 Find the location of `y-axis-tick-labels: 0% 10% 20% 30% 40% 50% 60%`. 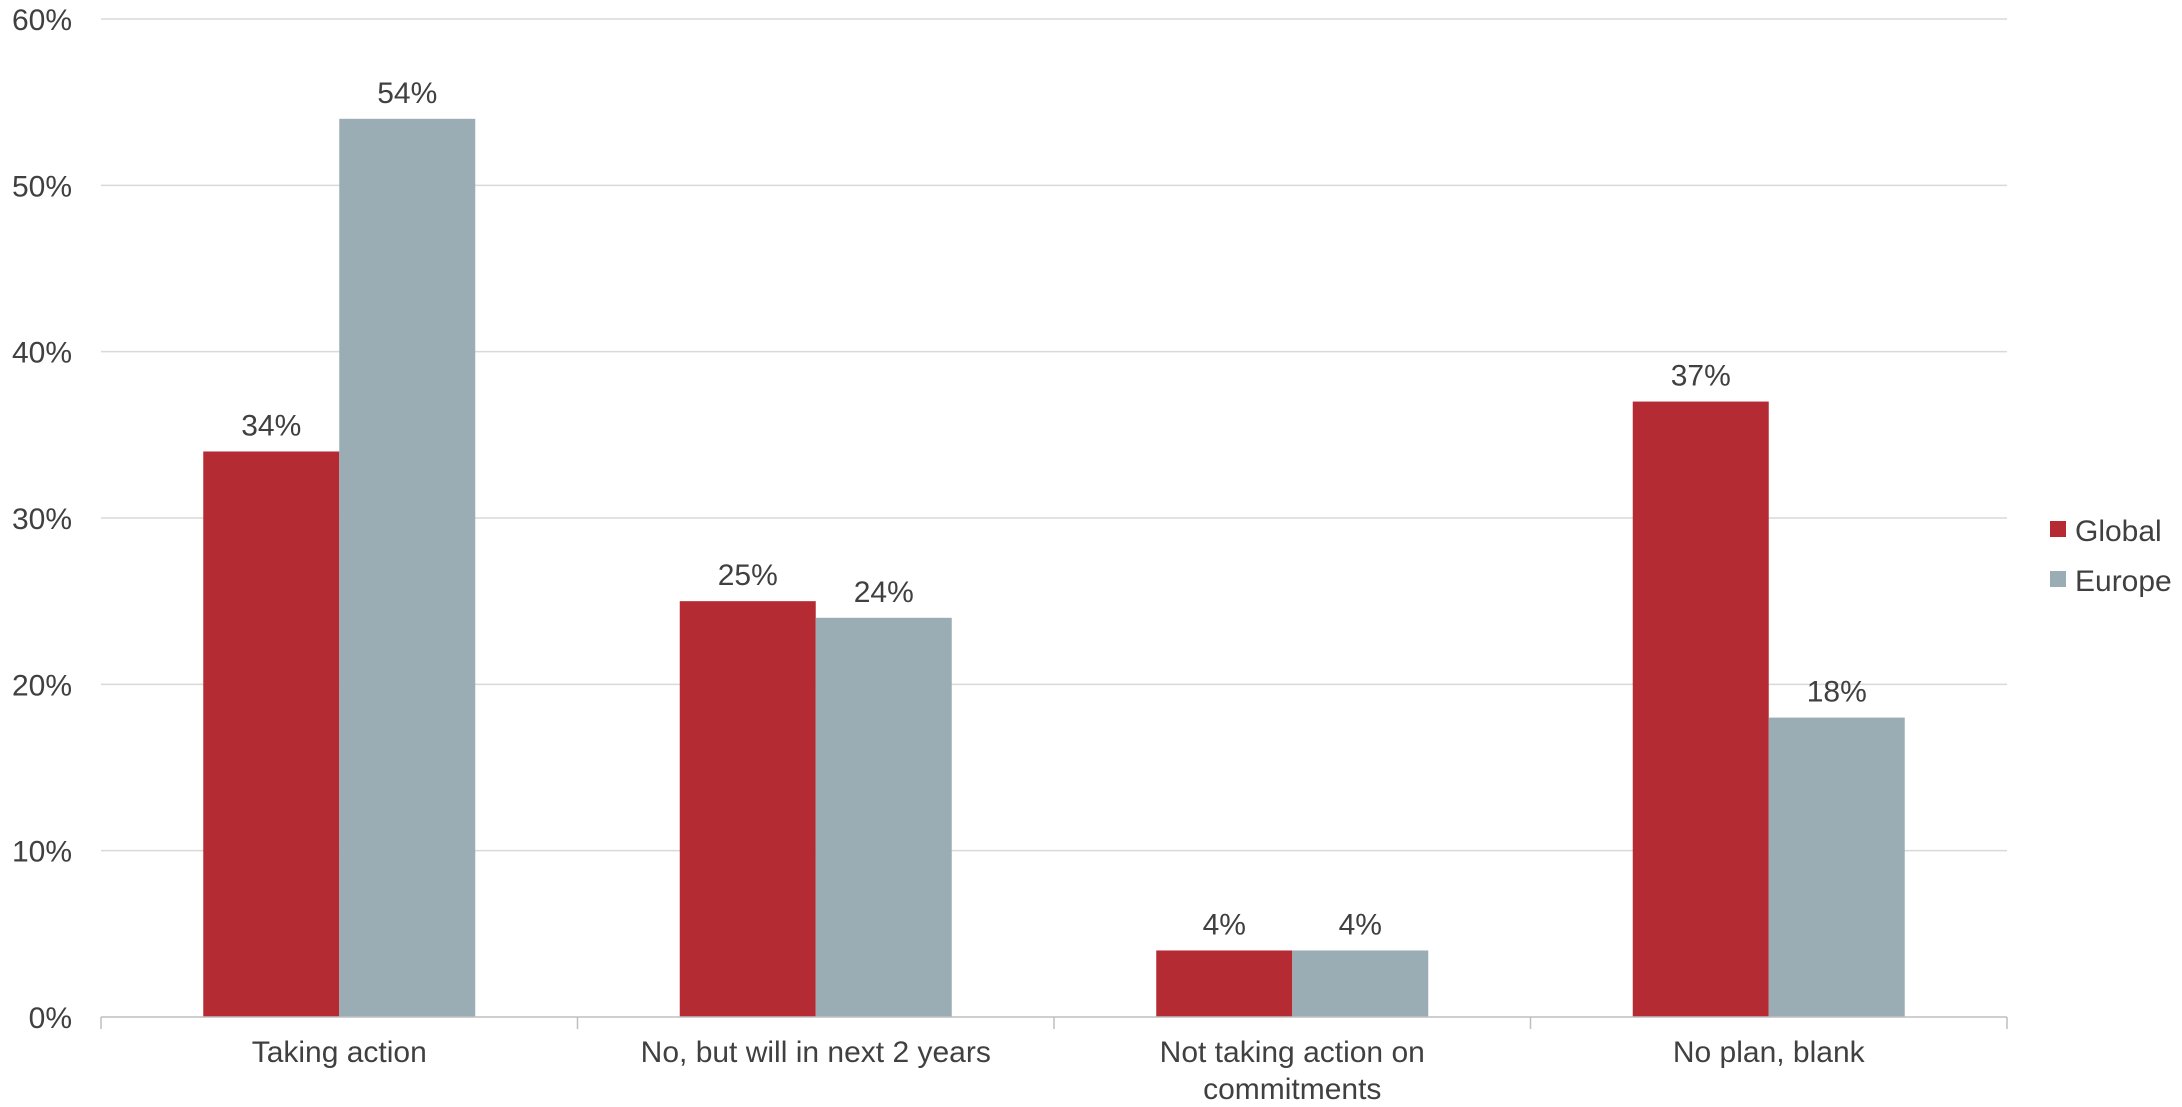

y-axis-tick-labels: 0% 10% 20% 30% 40% 50% 60% is located at coordinates (42, 519).